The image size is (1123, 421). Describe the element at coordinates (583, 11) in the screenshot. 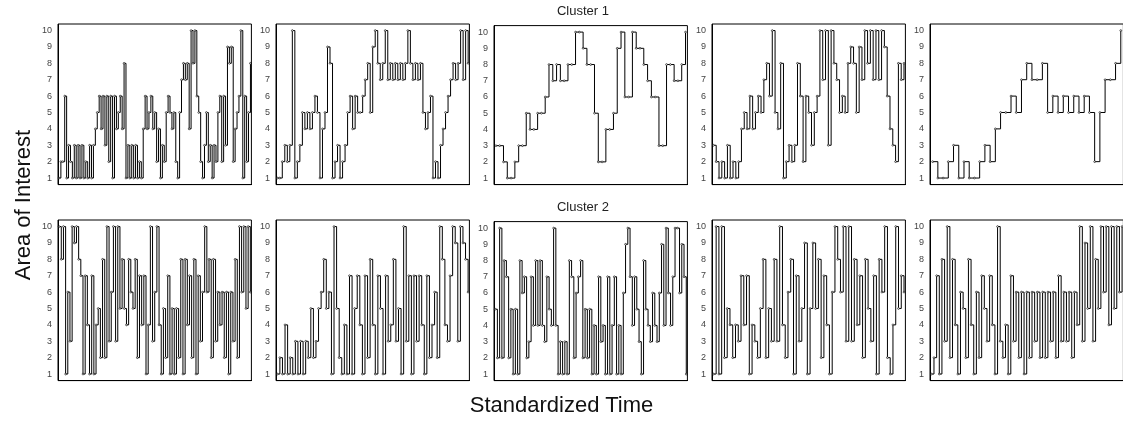

I see `chart-title: Cluster 1` at that location.